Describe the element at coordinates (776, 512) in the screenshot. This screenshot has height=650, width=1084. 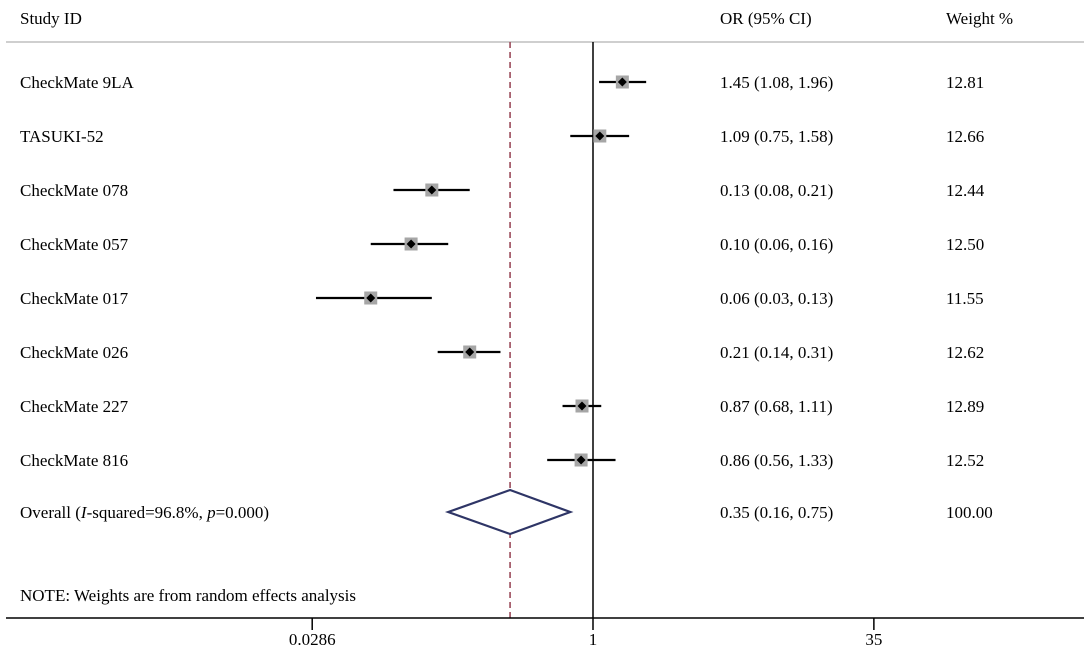
I see `overall-or-ci: 0.35 (0.16, 0.75)` at that location.